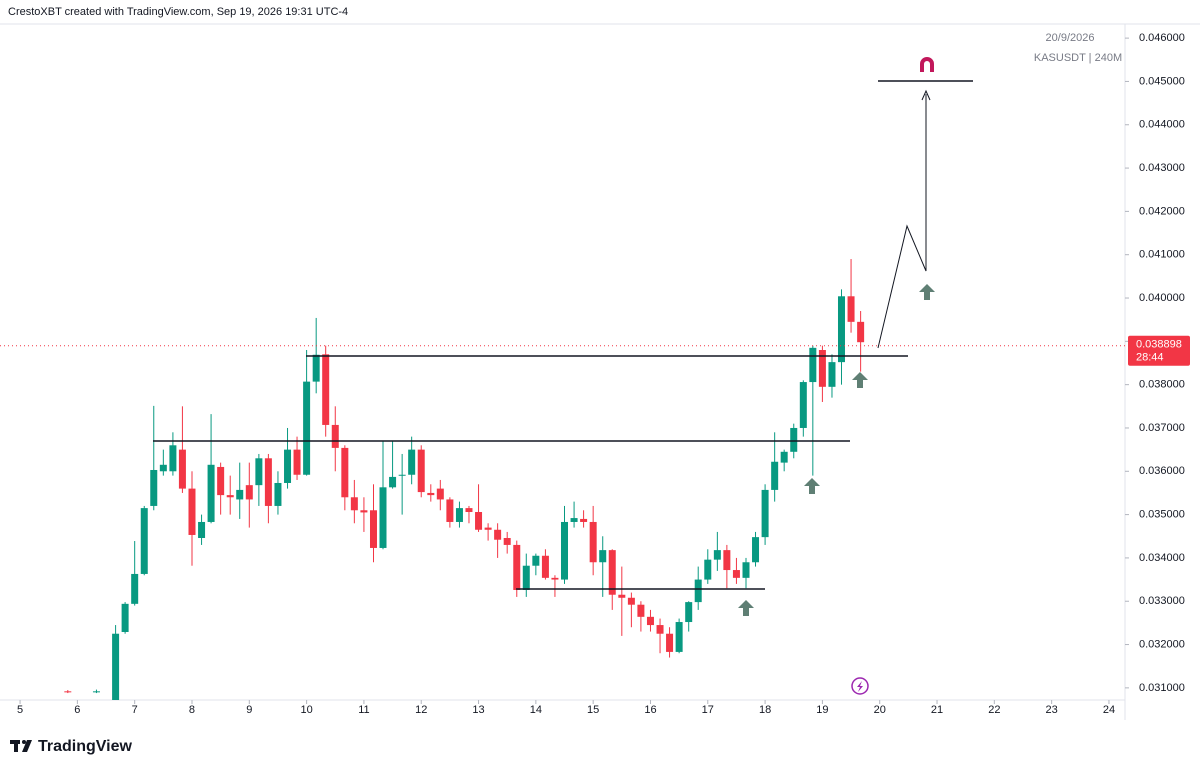  Describe the element at coordinates (1162, 644) in the screenshot. I see `y-tick-label: 0.032000` at that location.